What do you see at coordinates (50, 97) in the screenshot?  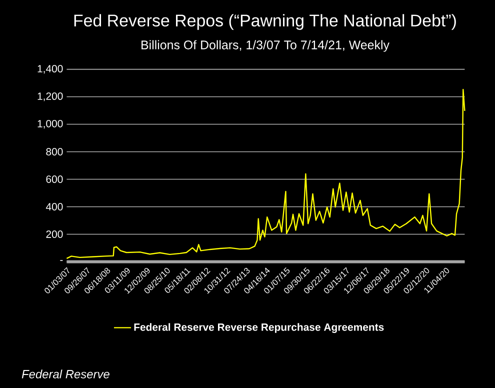 I see `y-tick-label: 1,200` at bounding box center [50, 97].